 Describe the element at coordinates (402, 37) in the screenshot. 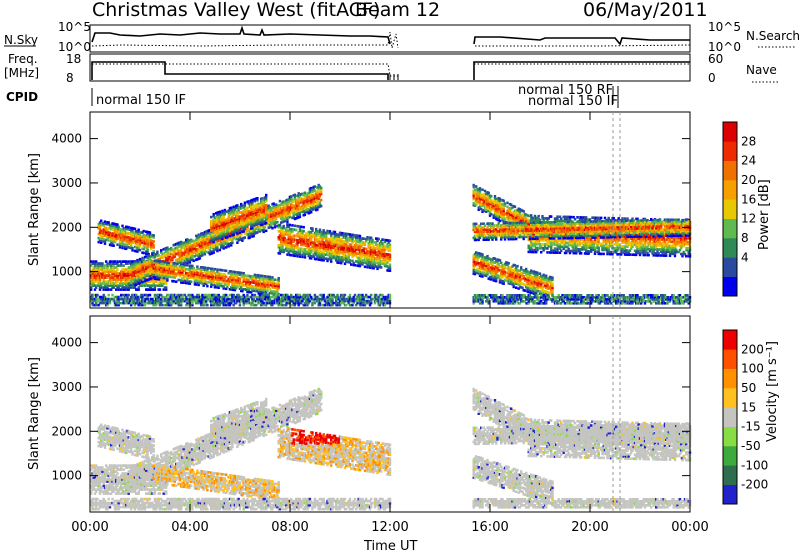

I see `nsky-panel: N.Sky 10^5 10^0 10^5 10^0 N.Search` at that location.